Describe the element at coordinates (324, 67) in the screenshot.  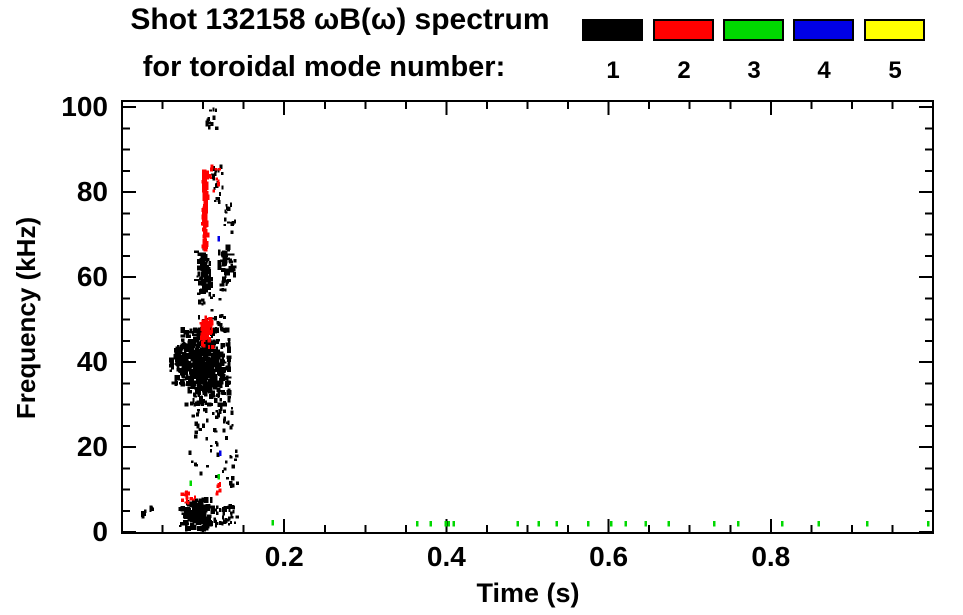
I see `figure-subtitle: for toroidal mode number:` at that location.